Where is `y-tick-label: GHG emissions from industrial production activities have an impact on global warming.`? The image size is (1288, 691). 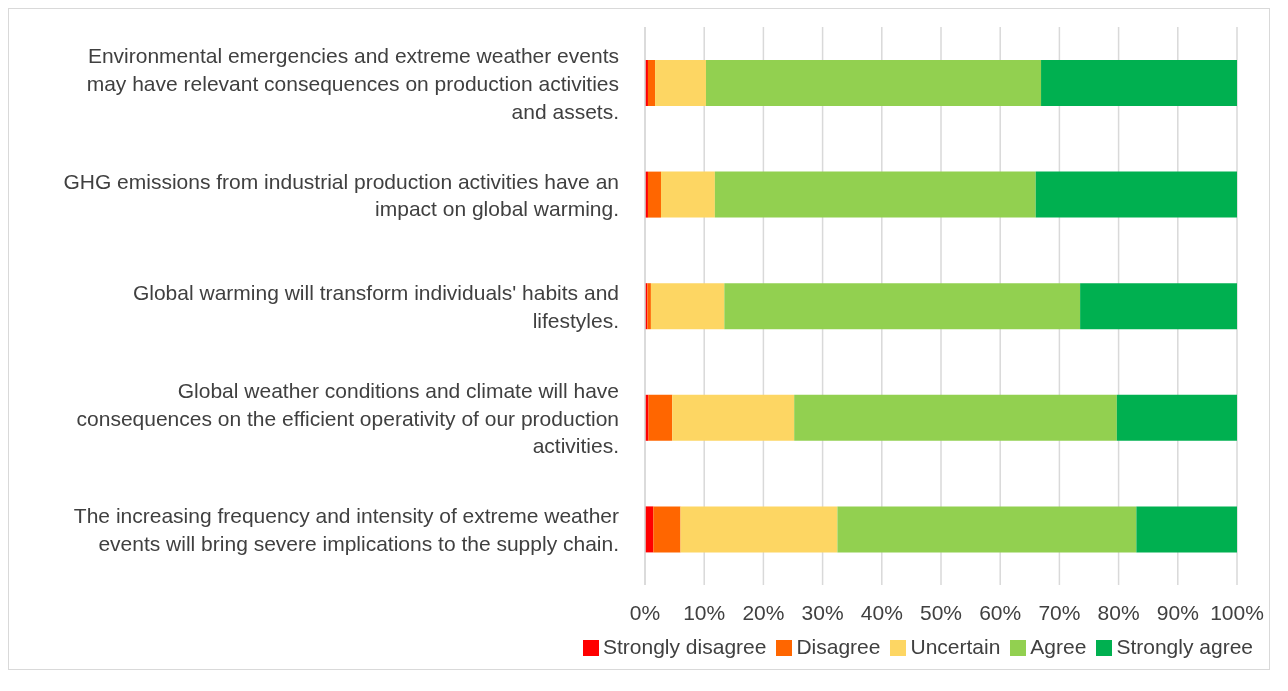 y-tick-label: GHG emissions from industrial production activities have an impact on global warming. is located at coordinates (341, 194).